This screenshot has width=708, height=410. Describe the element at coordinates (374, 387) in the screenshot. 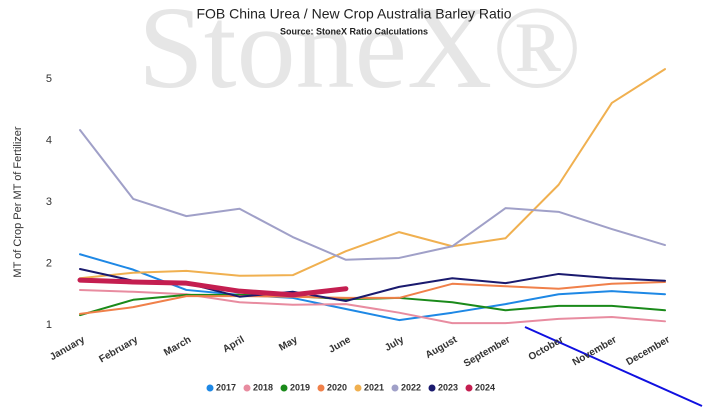

I see `legend-label: 2021` at that location.